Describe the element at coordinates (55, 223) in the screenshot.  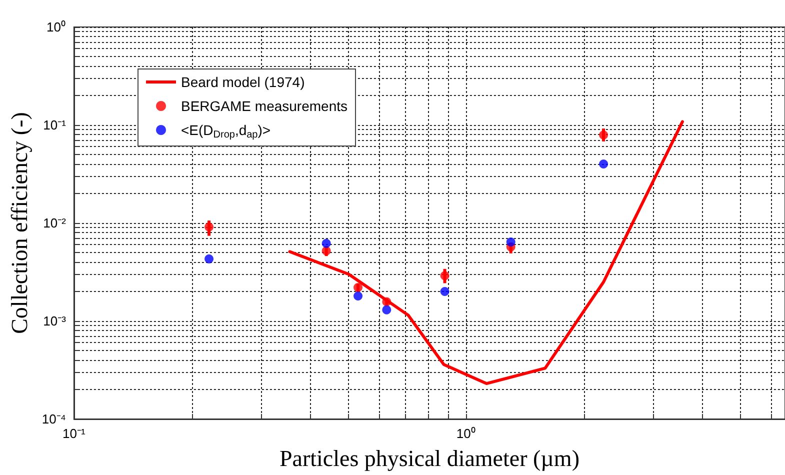
I see `y-tick-label: 10⁻²` at that location.